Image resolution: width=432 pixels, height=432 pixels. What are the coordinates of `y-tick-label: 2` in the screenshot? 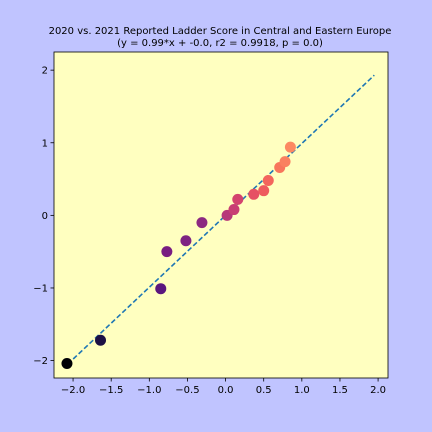 It's located at (45, 71).